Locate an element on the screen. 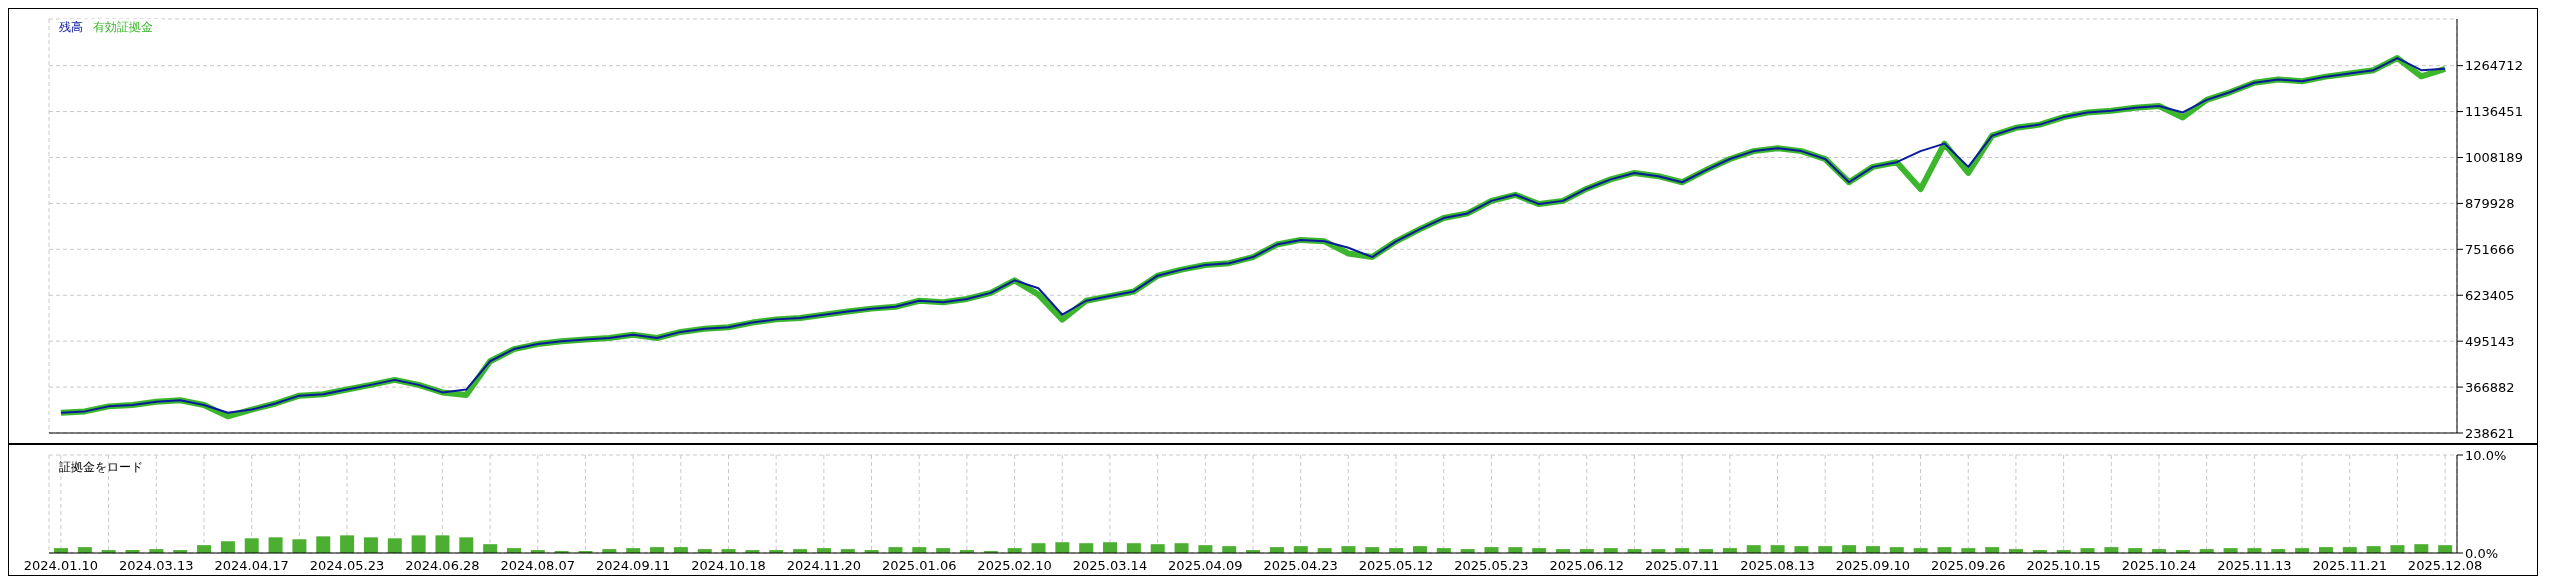 This screenshot has width=2560, height=582. x-tick-label: 2025.09.10 is located at coordinates (1873, 566).